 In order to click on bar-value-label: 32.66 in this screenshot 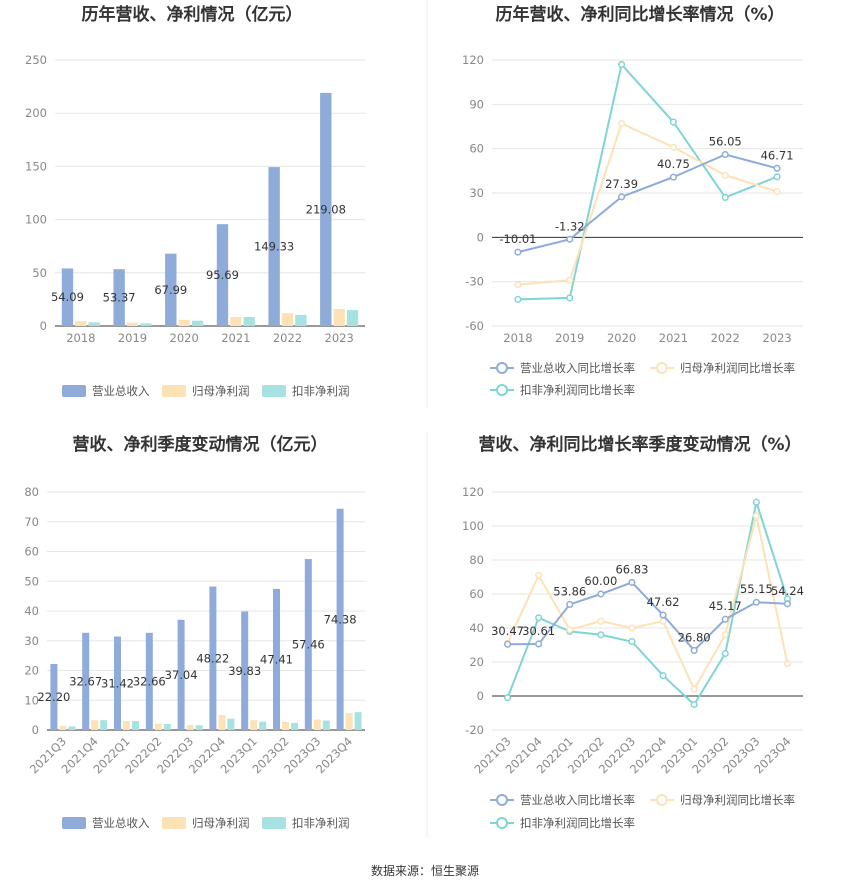, I will do `click(149, 681)`.